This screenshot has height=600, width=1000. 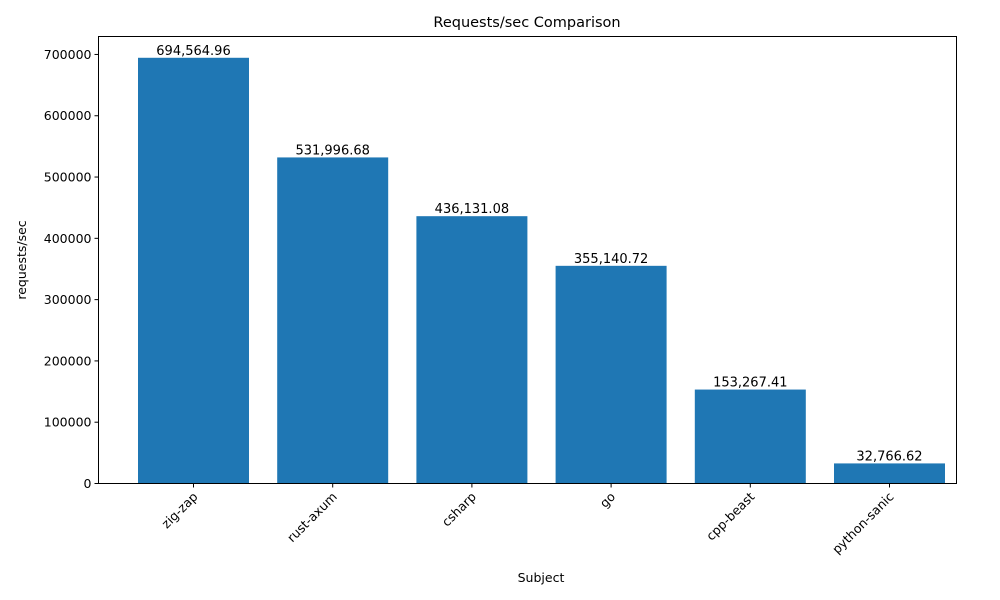 What do you see at coordinates (332, 150) in the screenshot?
I see `data-label: 531,996.68` at bounding box center [332, 150].